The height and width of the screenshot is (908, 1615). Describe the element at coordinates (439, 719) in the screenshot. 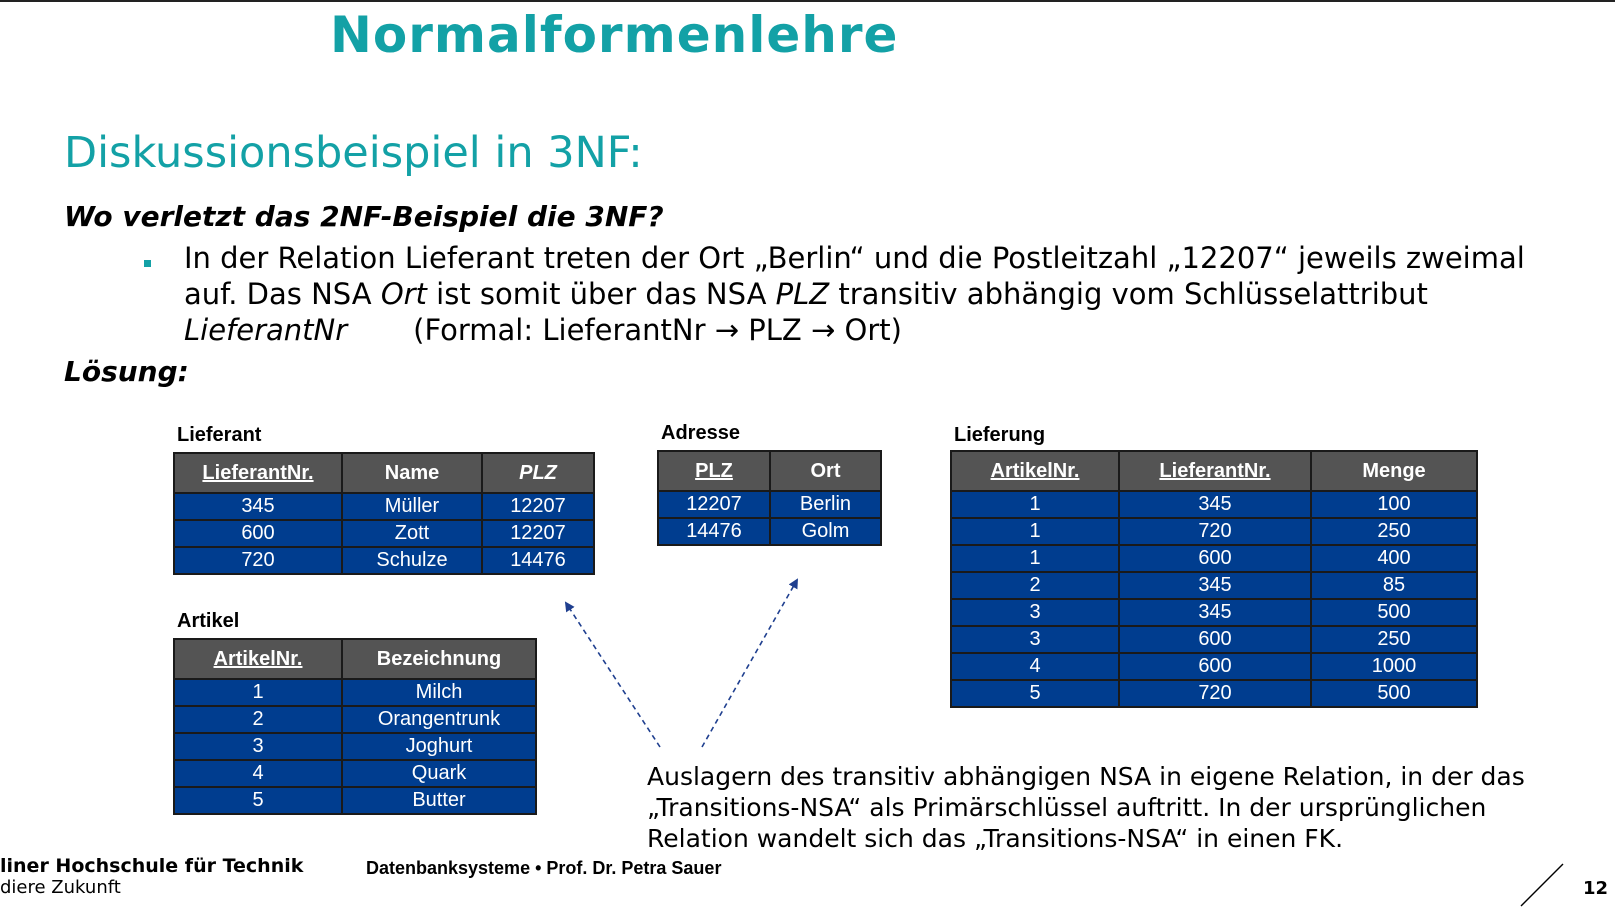

I see `table-cell: Orangentrunk` at that location.